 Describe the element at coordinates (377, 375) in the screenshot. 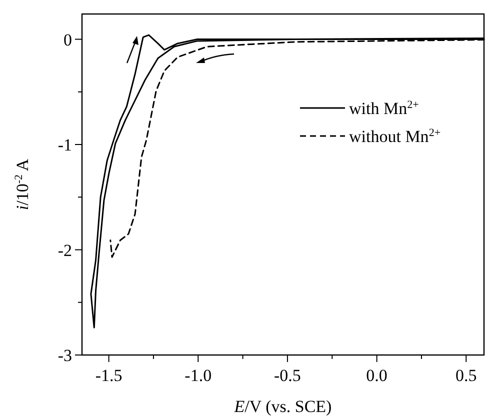

I see `x-tick-label: 0.0` at that location.